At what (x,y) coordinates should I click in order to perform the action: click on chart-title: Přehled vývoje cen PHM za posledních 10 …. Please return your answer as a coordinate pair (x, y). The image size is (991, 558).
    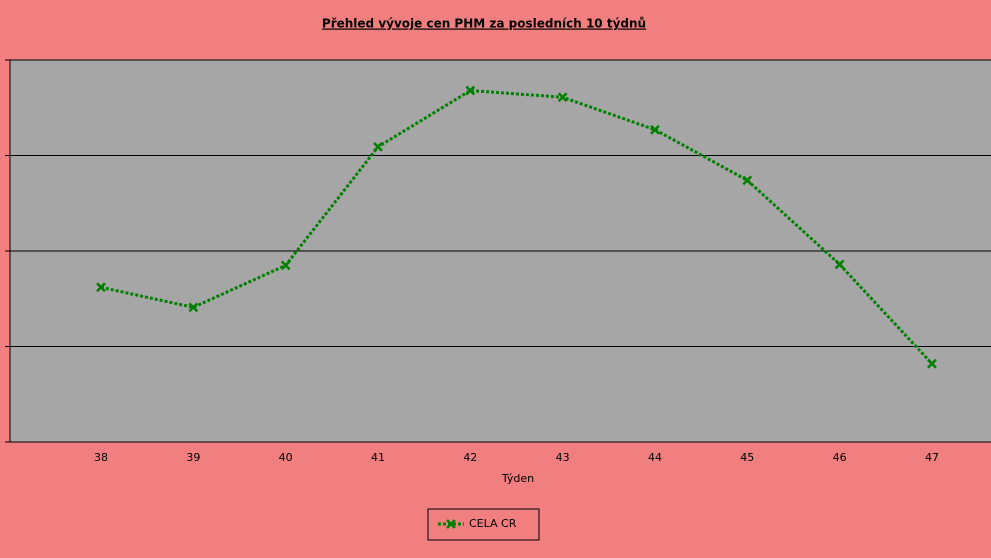
    Looking at the image, I should click on (484, 24).